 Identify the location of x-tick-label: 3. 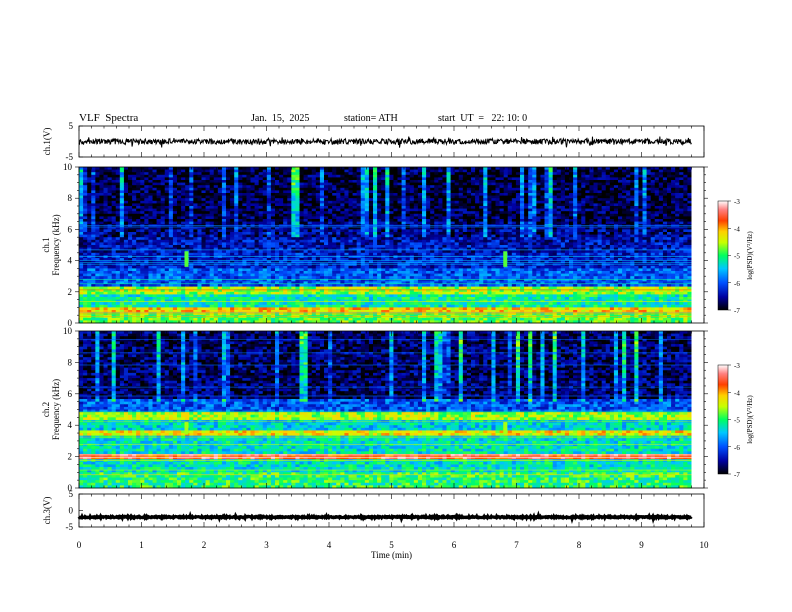
(266, 545).